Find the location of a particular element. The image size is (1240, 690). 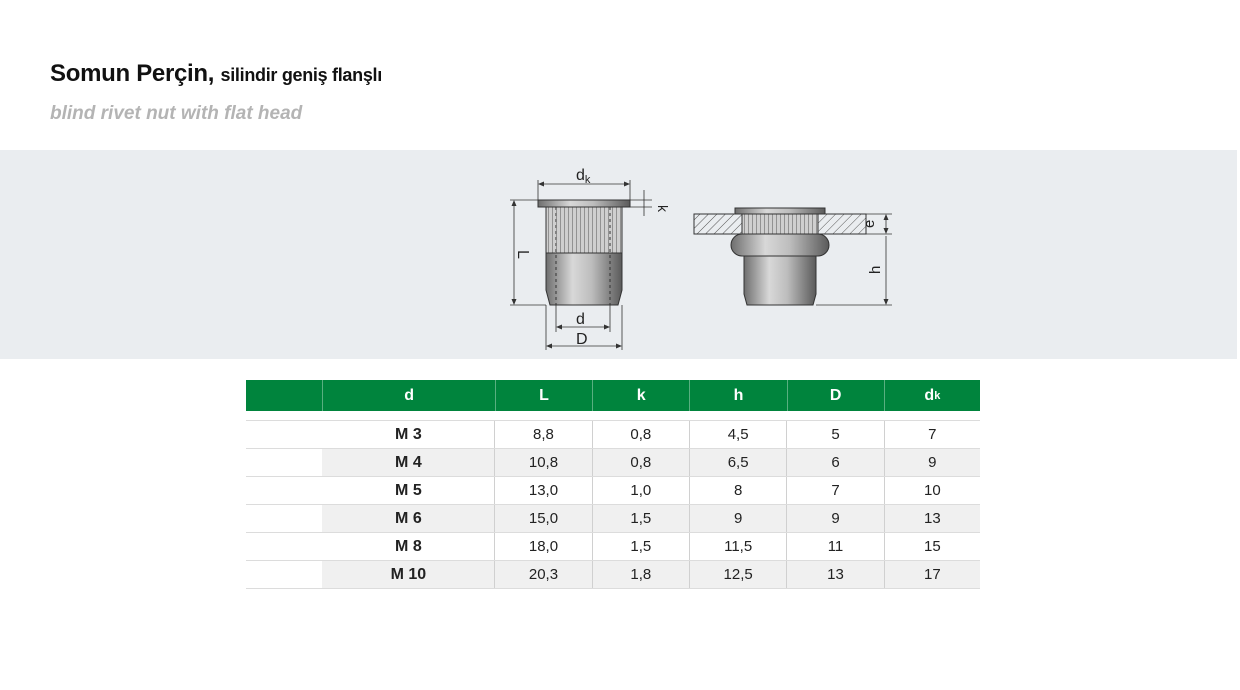

header-L: L is located at coordinates (543, 395).